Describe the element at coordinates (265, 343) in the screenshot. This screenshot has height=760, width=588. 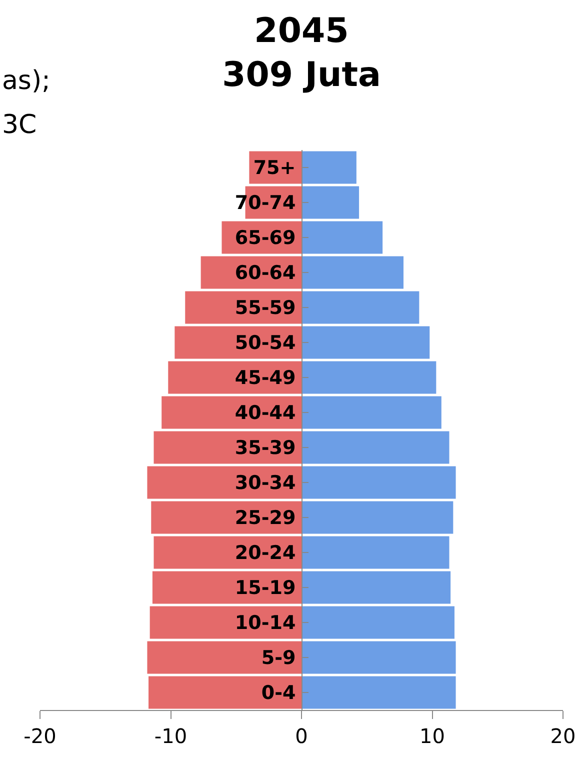
I see `y-tick-label: 50-54` at that location.